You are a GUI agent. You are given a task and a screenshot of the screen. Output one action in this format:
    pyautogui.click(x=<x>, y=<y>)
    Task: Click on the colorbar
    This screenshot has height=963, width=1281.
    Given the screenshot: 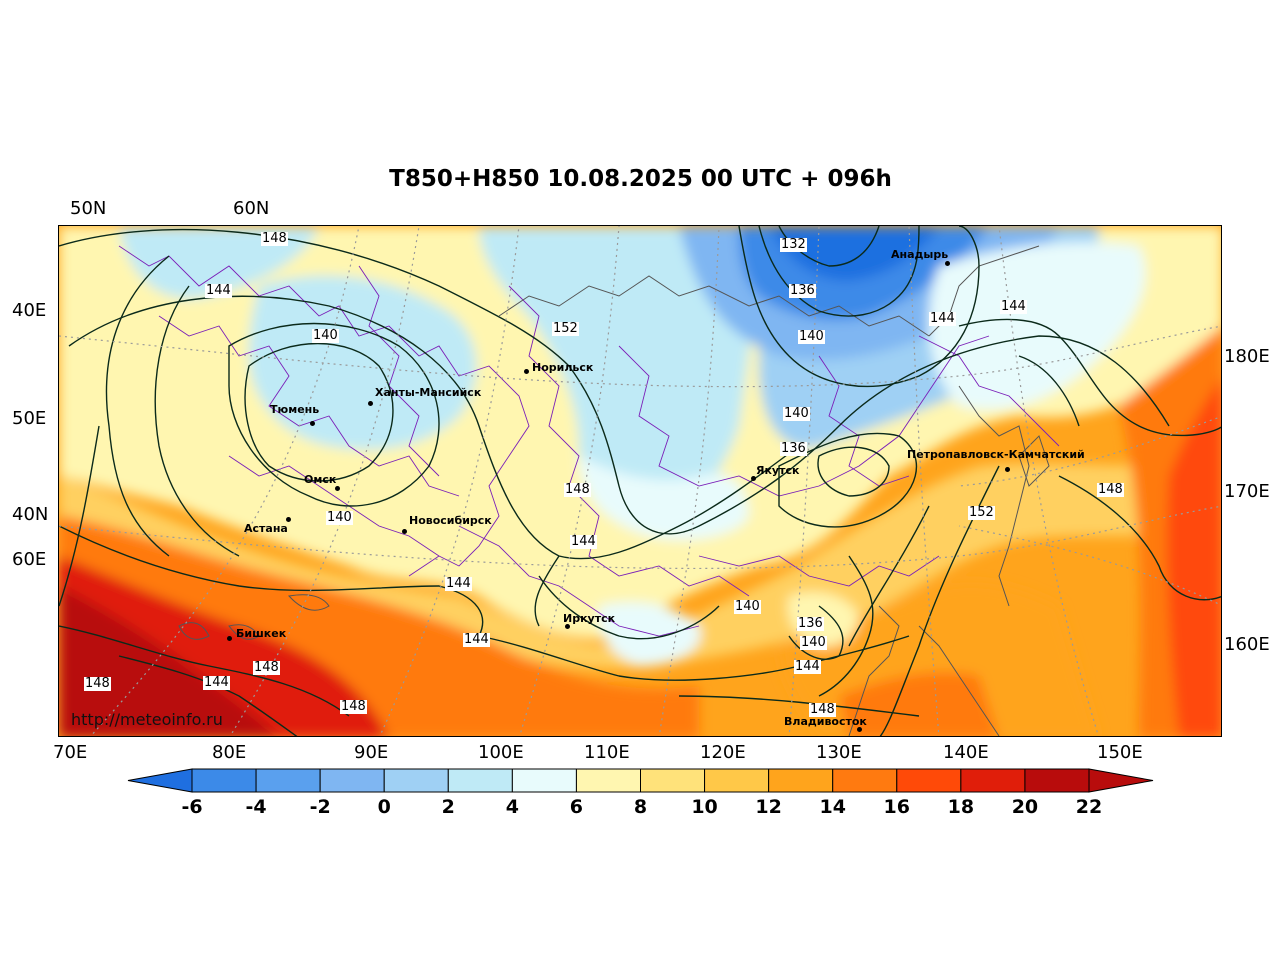 What is the action you would take?
    pyautogui.click(x=640, y=780)
    